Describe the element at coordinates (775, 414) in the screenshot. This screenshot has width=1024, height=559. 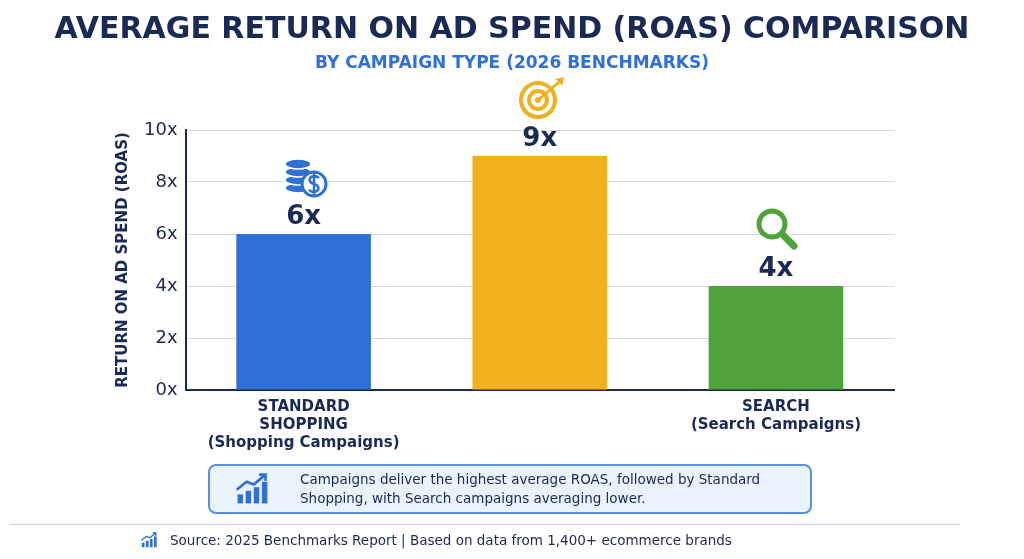
I see `x-tick-label: SEARCH (Search Campaigns)` at that location.